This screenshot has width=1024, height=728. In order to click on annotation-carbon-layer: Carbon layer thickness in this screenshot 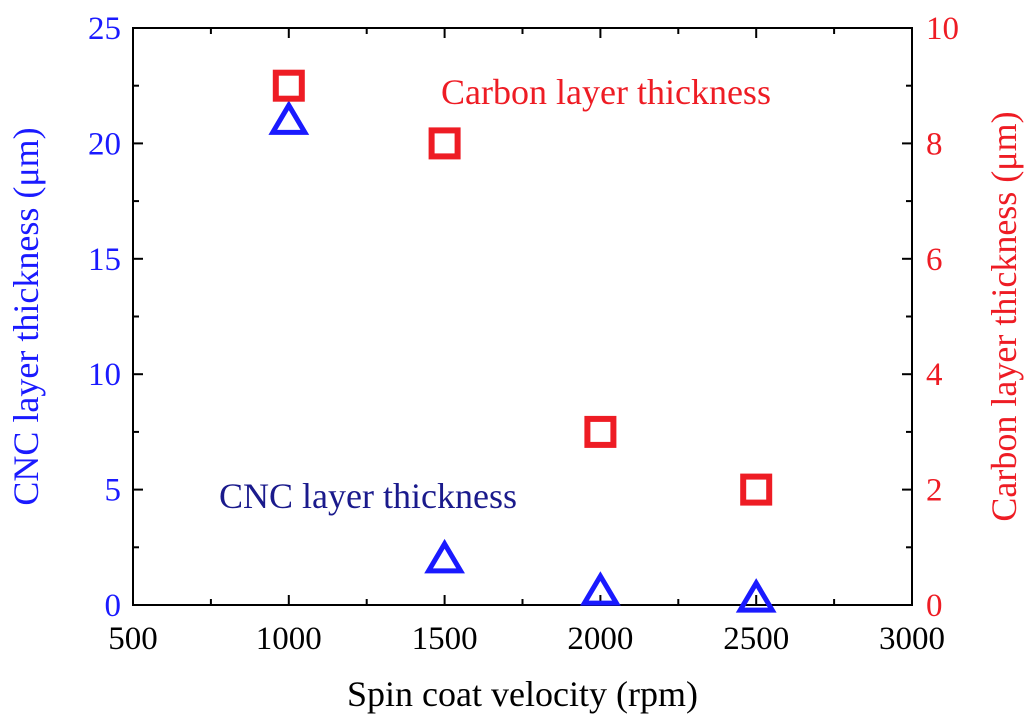, I will do `click(606, 92)`.